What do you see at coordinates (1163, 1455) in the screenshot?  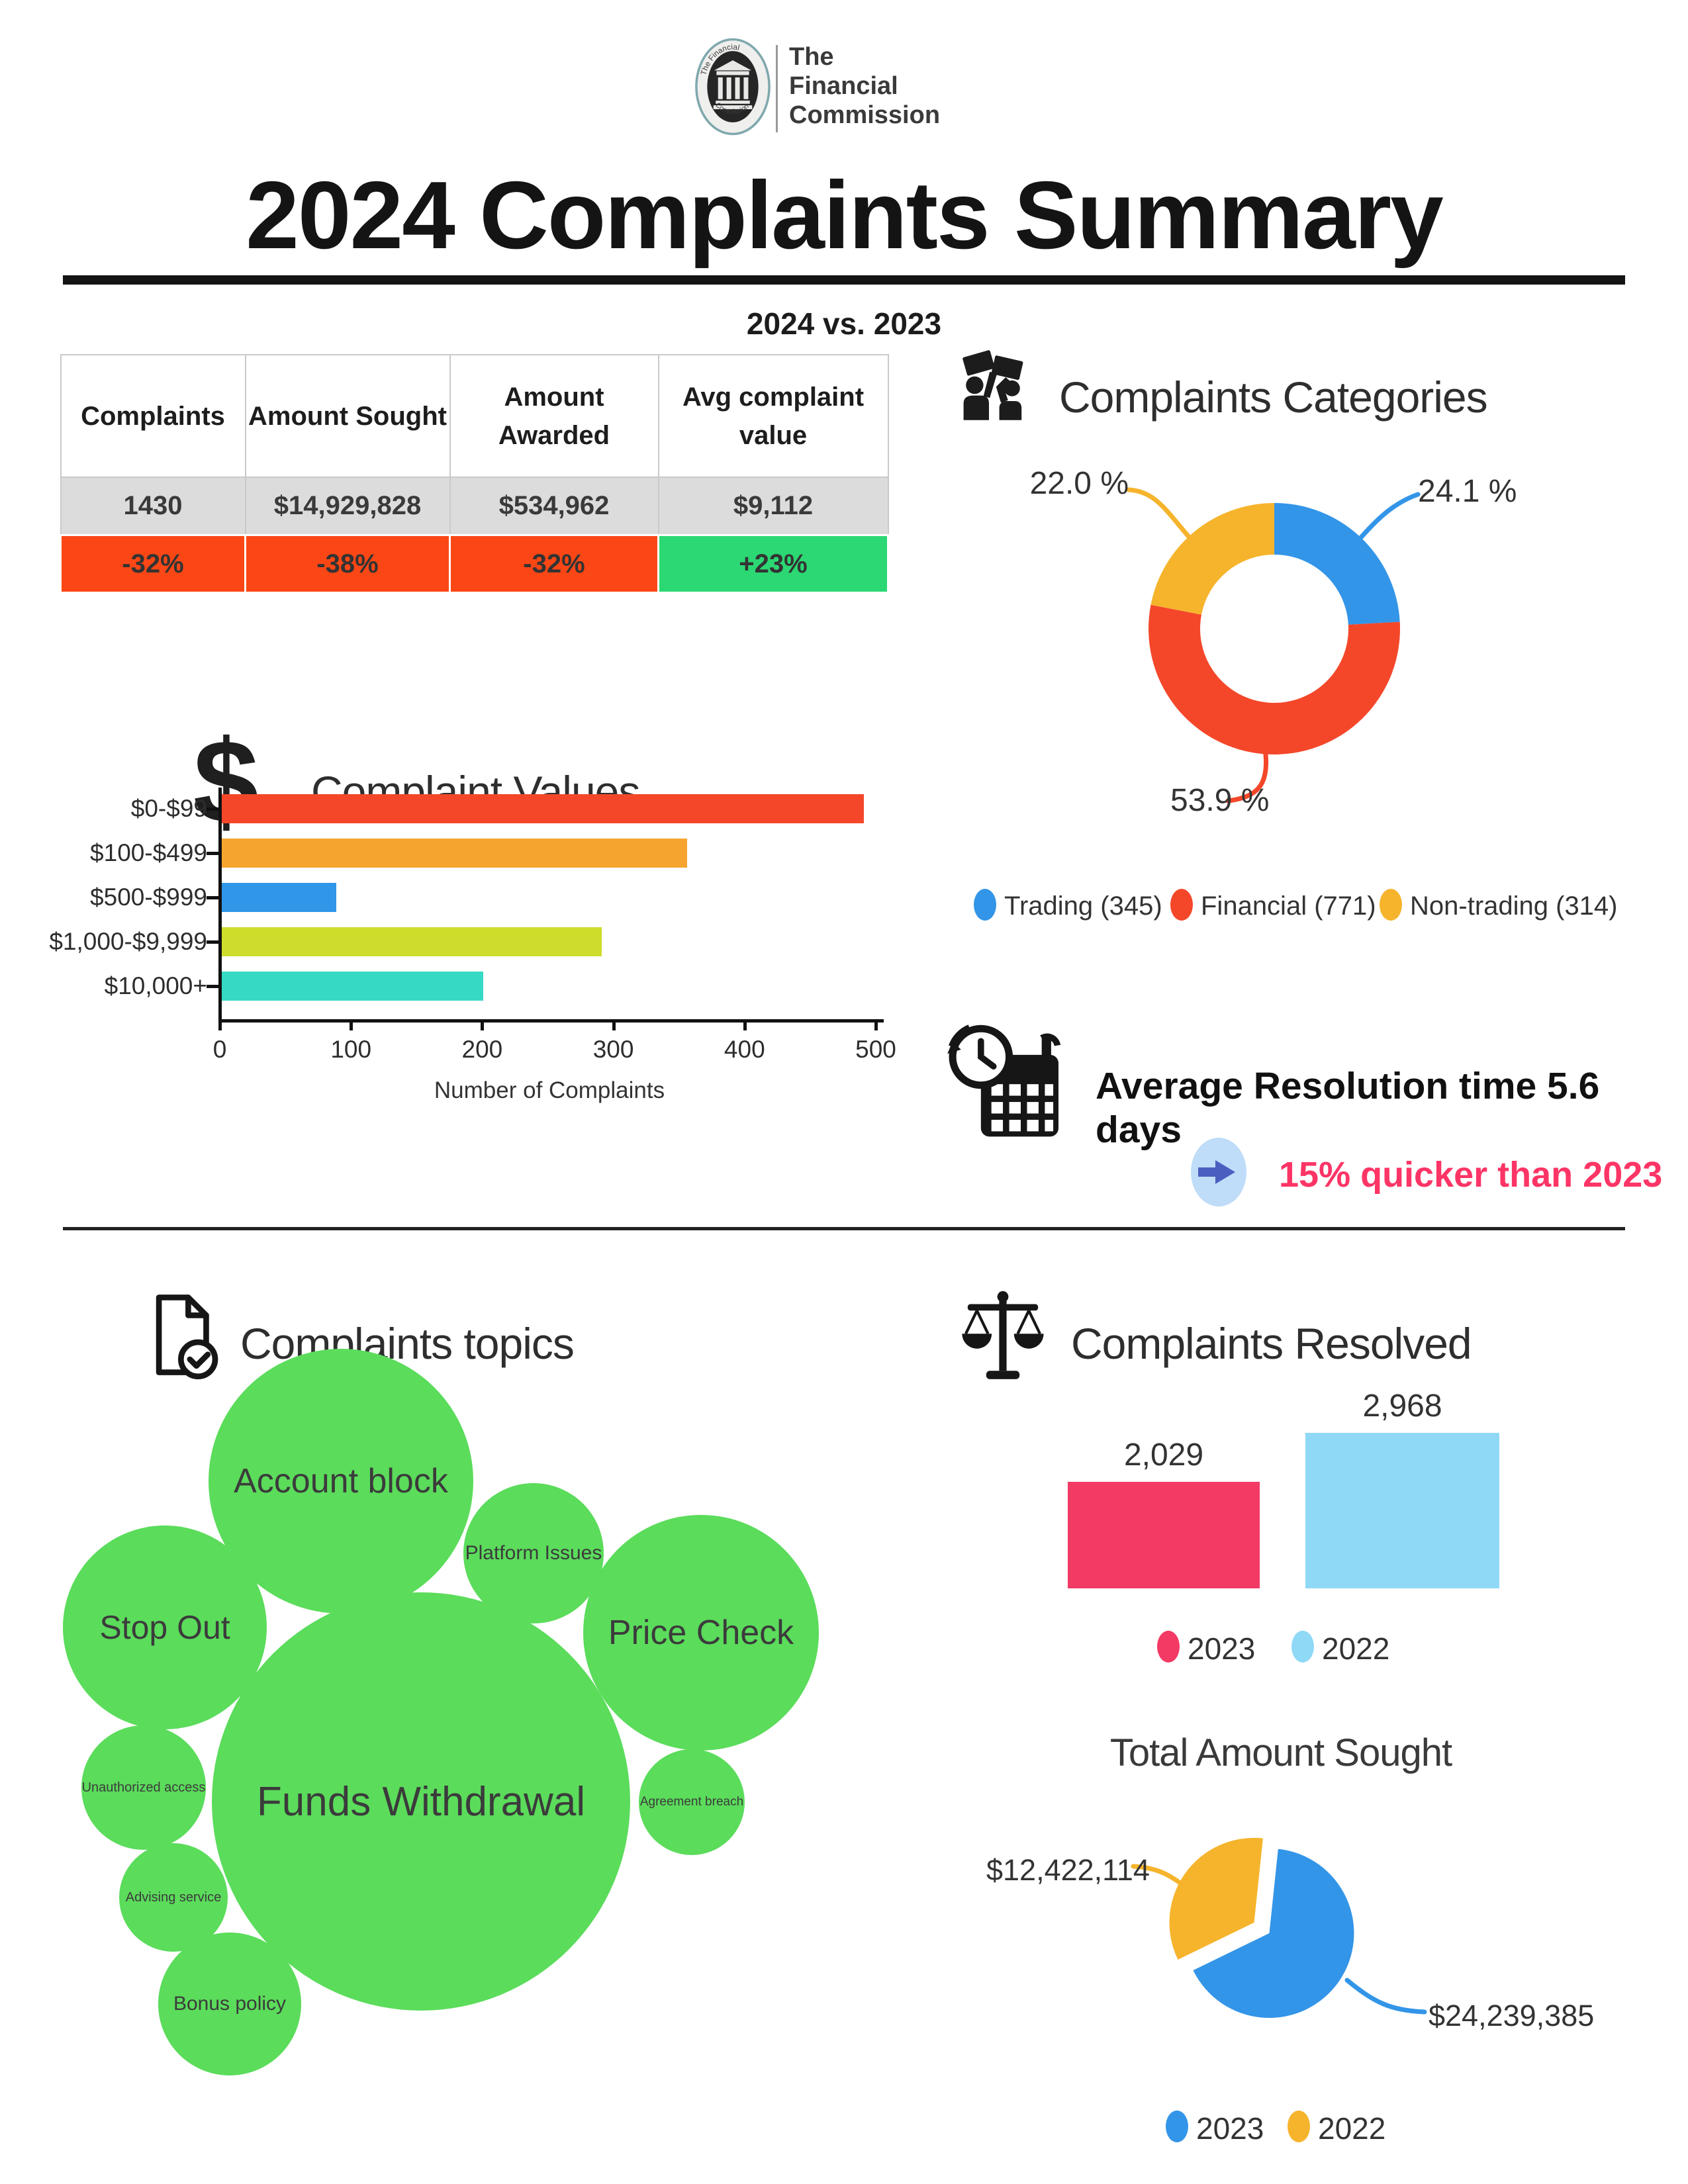 I see `resolved-value-2023: 2,029` at bounding box center [1163, 1455].